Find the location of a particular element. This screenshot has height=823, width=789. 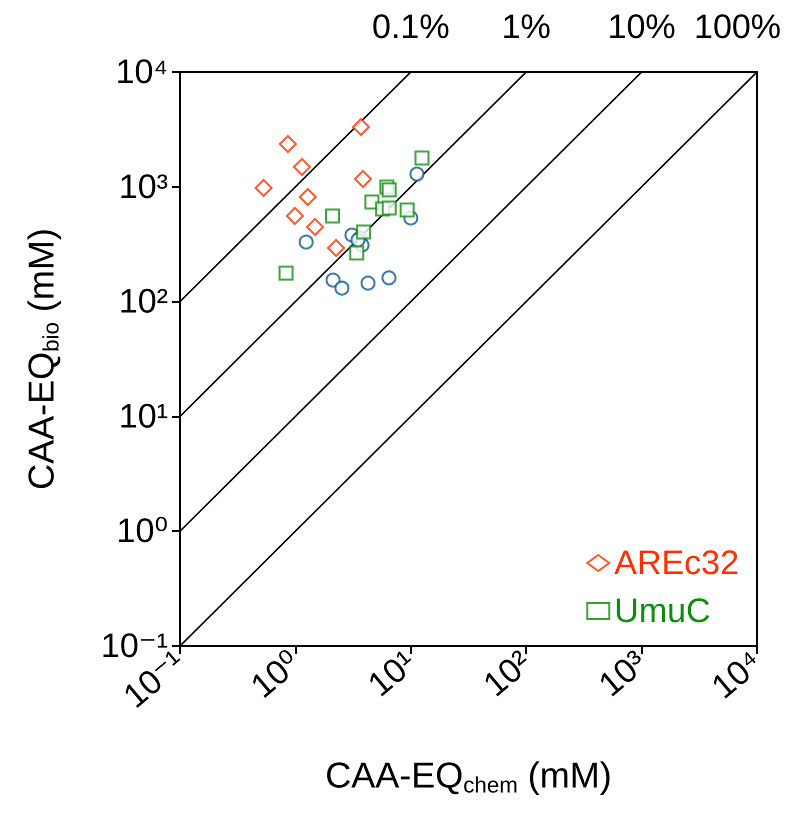

y-axis-title: CAA-EQbio (mM) is located at coordinates (42, 359).